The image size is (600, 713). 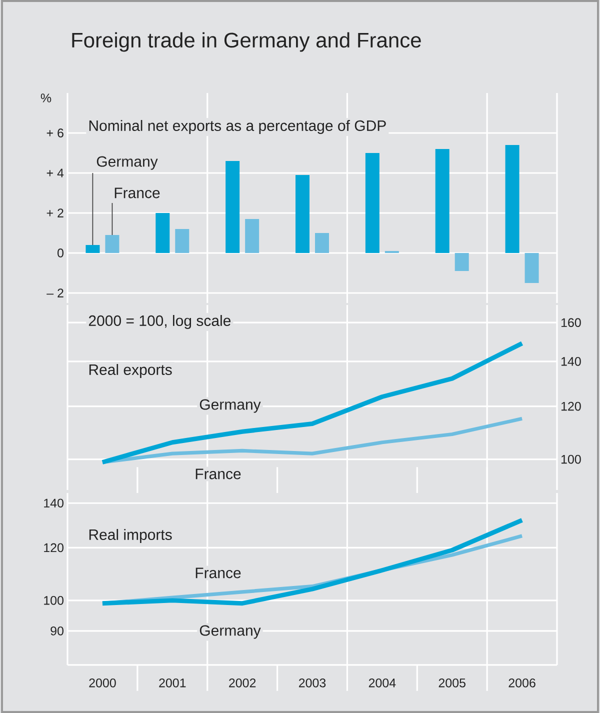 I want to click on y-tick-label: 160, so click(x=571, y=323).